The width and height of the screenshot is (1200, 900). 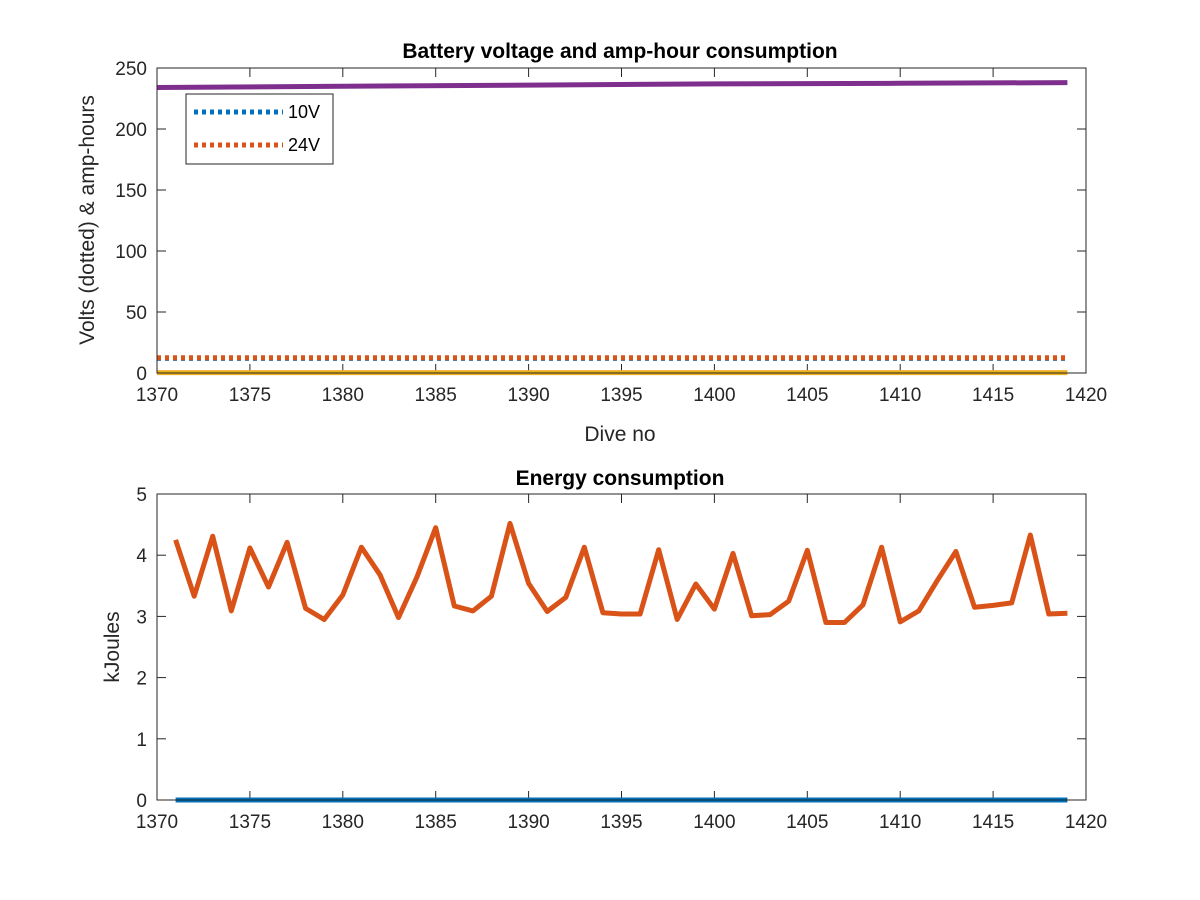 I want to click on bottom-x-tick-label: 1410, so click(x=900, y=822).